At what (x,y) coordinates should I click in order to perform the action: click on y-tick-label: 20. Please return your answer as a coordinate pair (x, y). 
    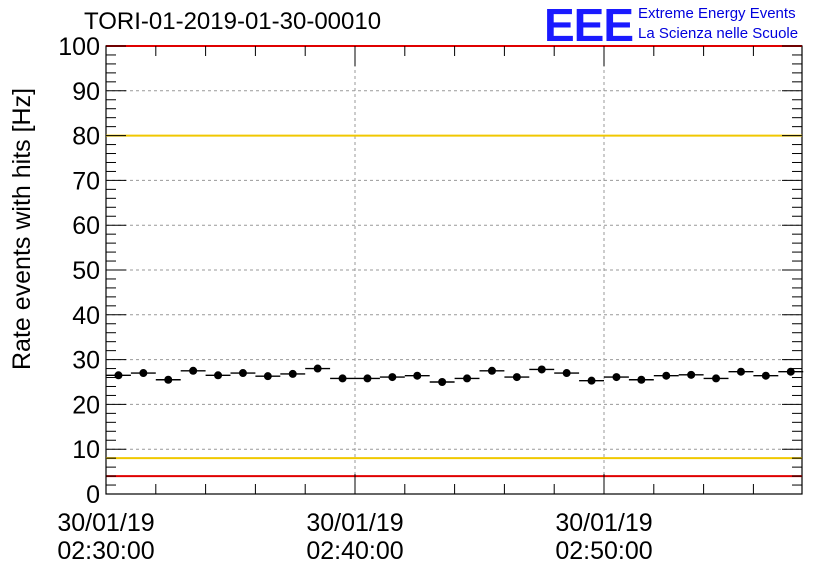
    Looking at the image, I should click on (86, 405).